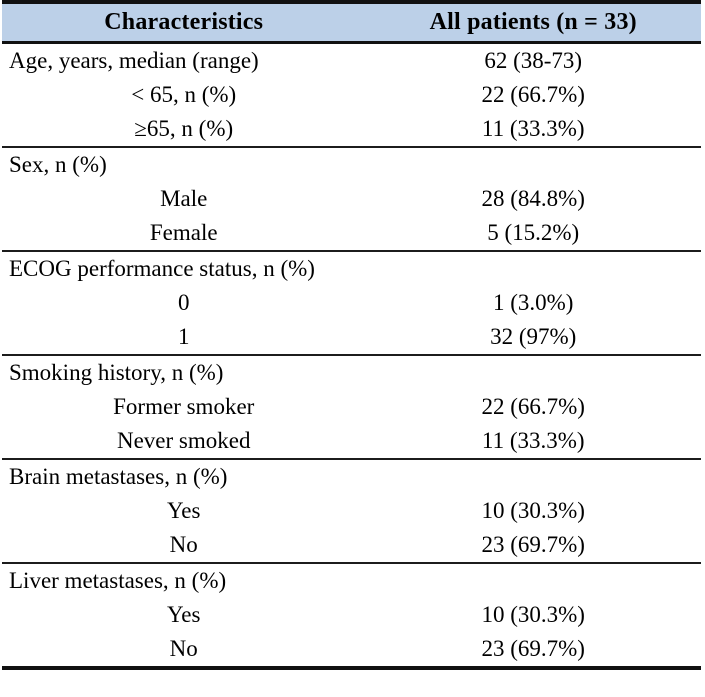 This screenshot has height=697, width=705. Describe the element at coordinates (183, 232) in the screenshot. I see `characteristic-cell: Female` at that location.